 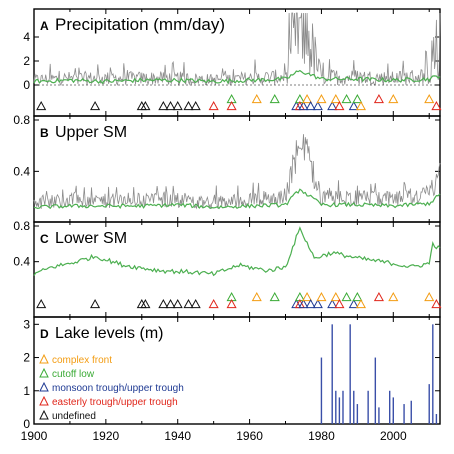 I want to click on x-tick-label: 1900, so click(x=34, y=436).